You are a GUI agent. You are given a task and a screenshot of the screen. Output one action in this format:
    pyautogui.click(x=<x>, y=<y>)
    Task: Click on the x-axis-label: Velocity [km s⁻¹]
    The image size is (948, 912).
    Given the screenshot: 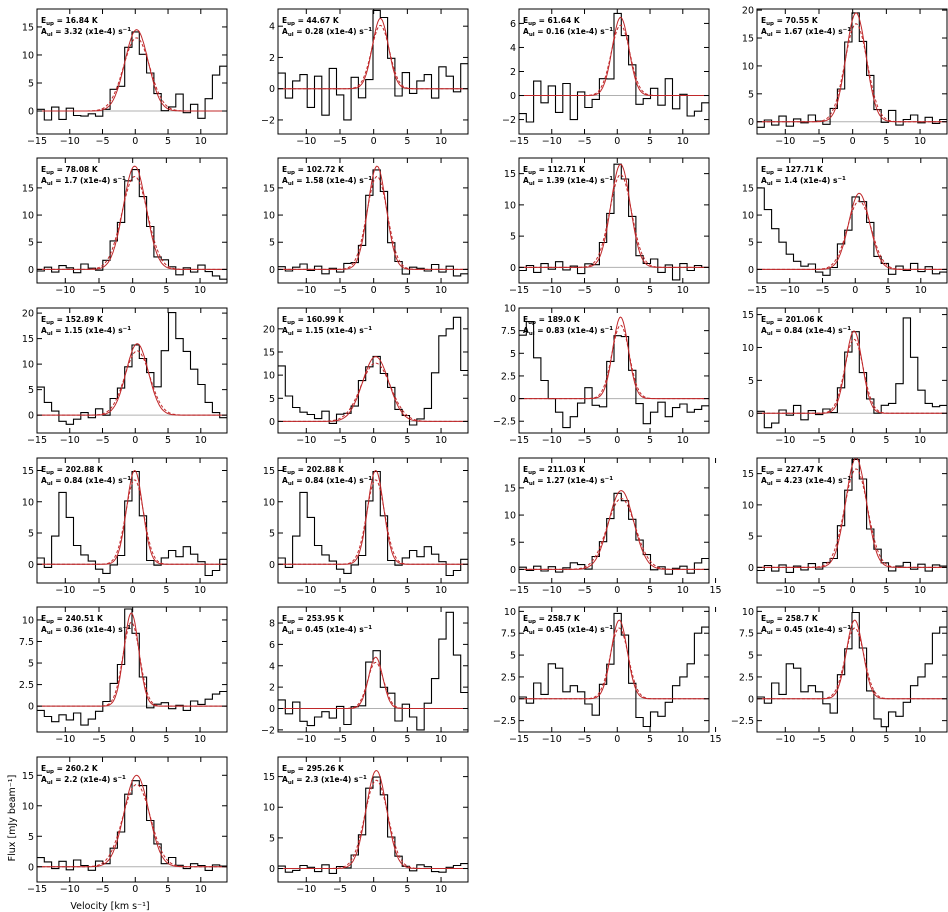 What is the action you would take?
    pyautogui.click(x=109, y=906)
    